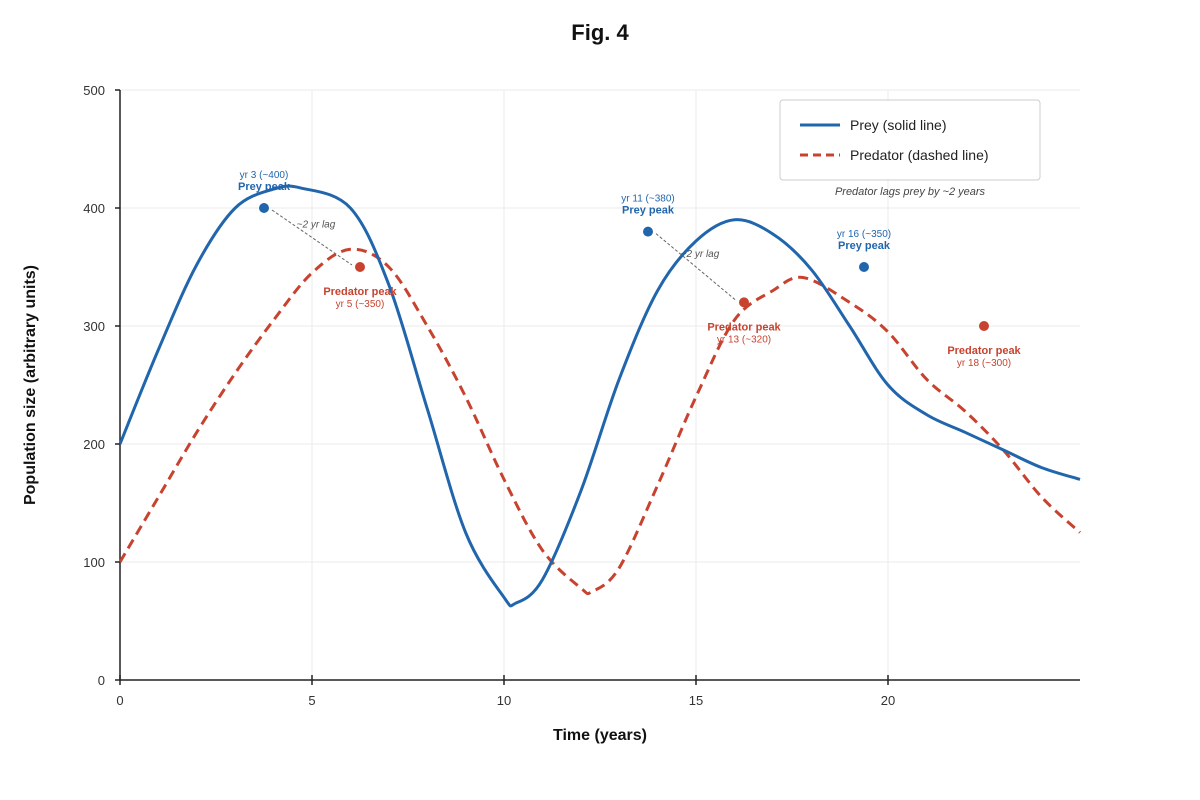 This screenshot has height=800, width=1200. Describe the element at coordinates (119, 700) in the screenshot. I see `x-tick-label: 0` at that location.